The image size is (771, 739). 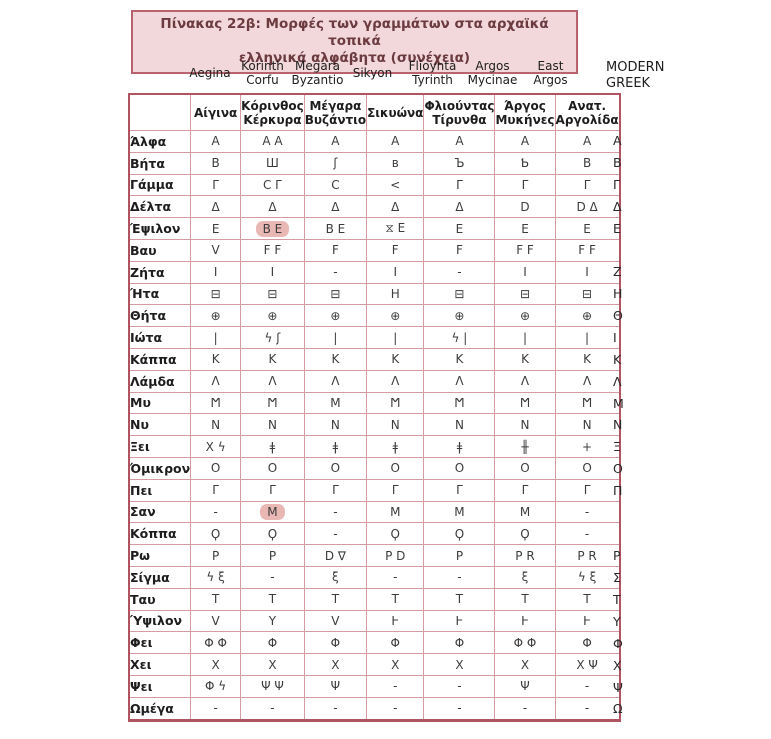 I want to click on row-label: Σαν, so click(x=160, y=512).